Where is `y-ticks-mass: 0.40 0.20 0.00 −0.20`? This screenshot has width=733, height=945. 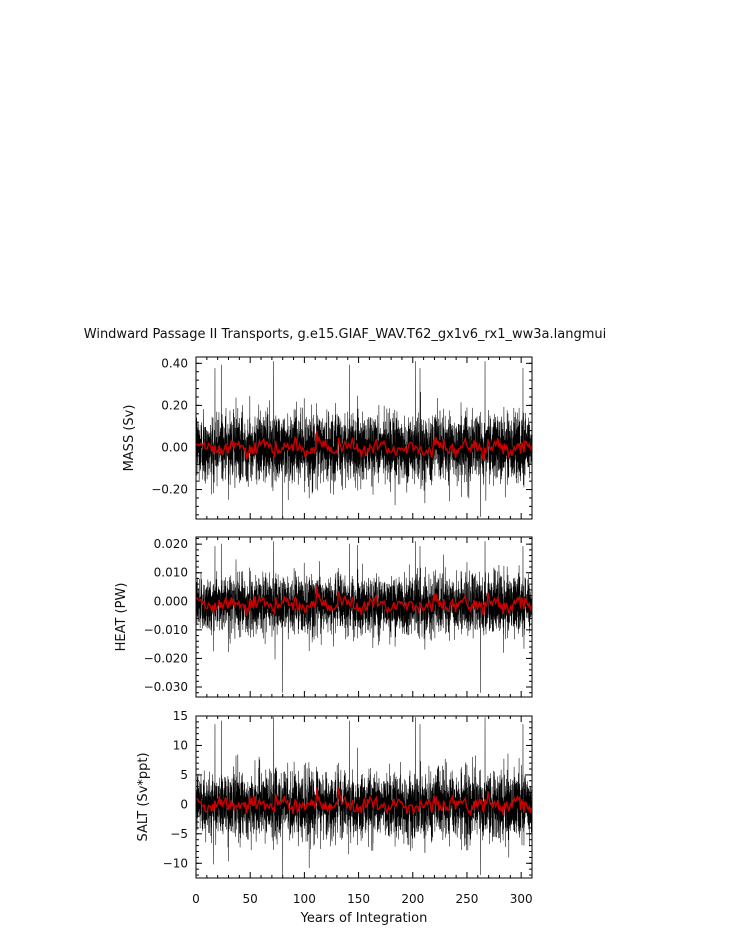 y-ticks-mass: 0.40 0.20 0.00 −0.20 is located at coordinates (342, 437).